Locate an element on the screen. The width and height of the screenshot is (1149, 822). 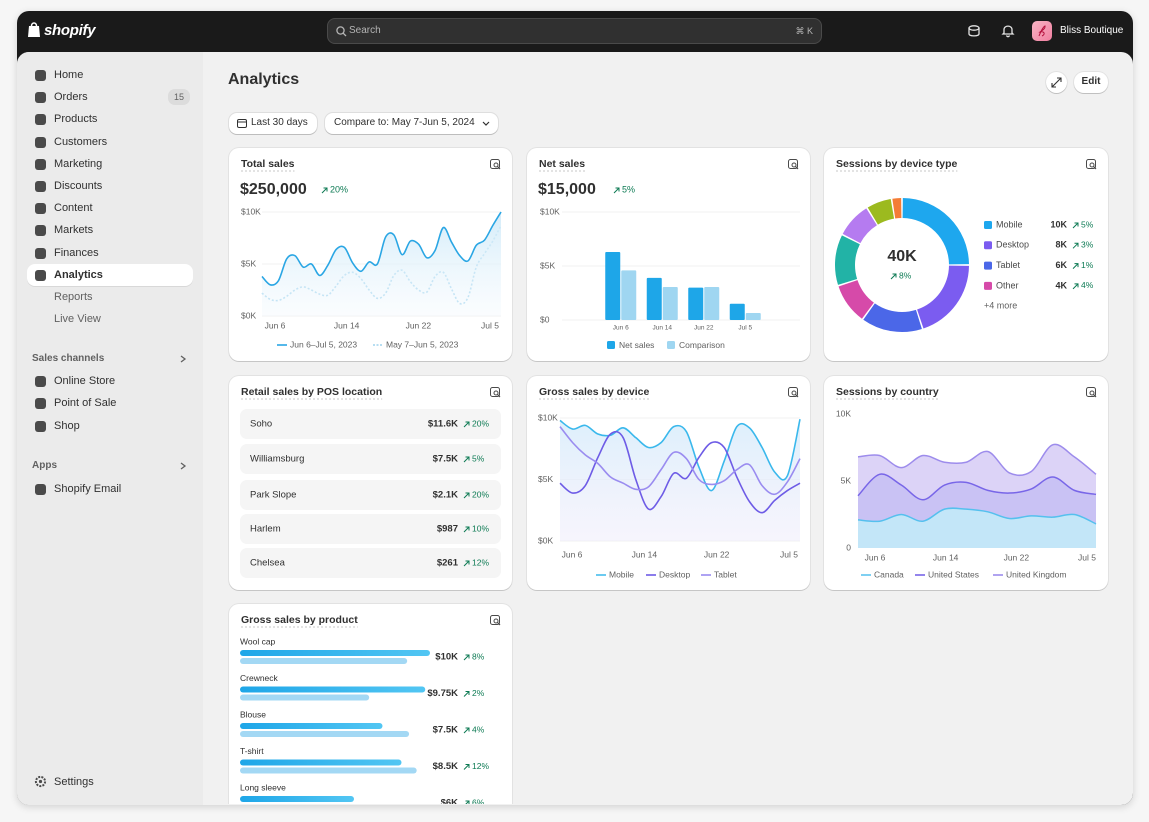
row-name: Harlem is located at coordinates (265, 529).